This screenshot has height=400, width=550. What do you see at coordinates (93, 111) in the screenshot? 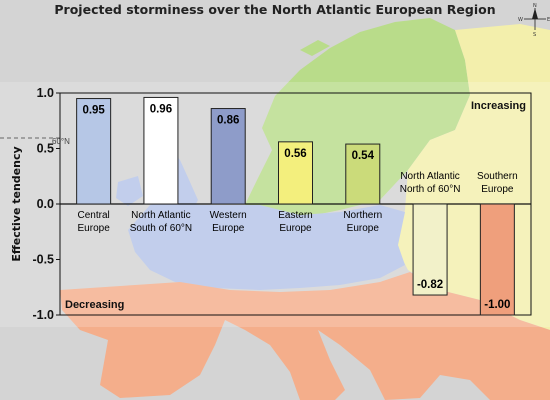
I see `bar-value-label: 0.95` at bounding box center [93, 111].